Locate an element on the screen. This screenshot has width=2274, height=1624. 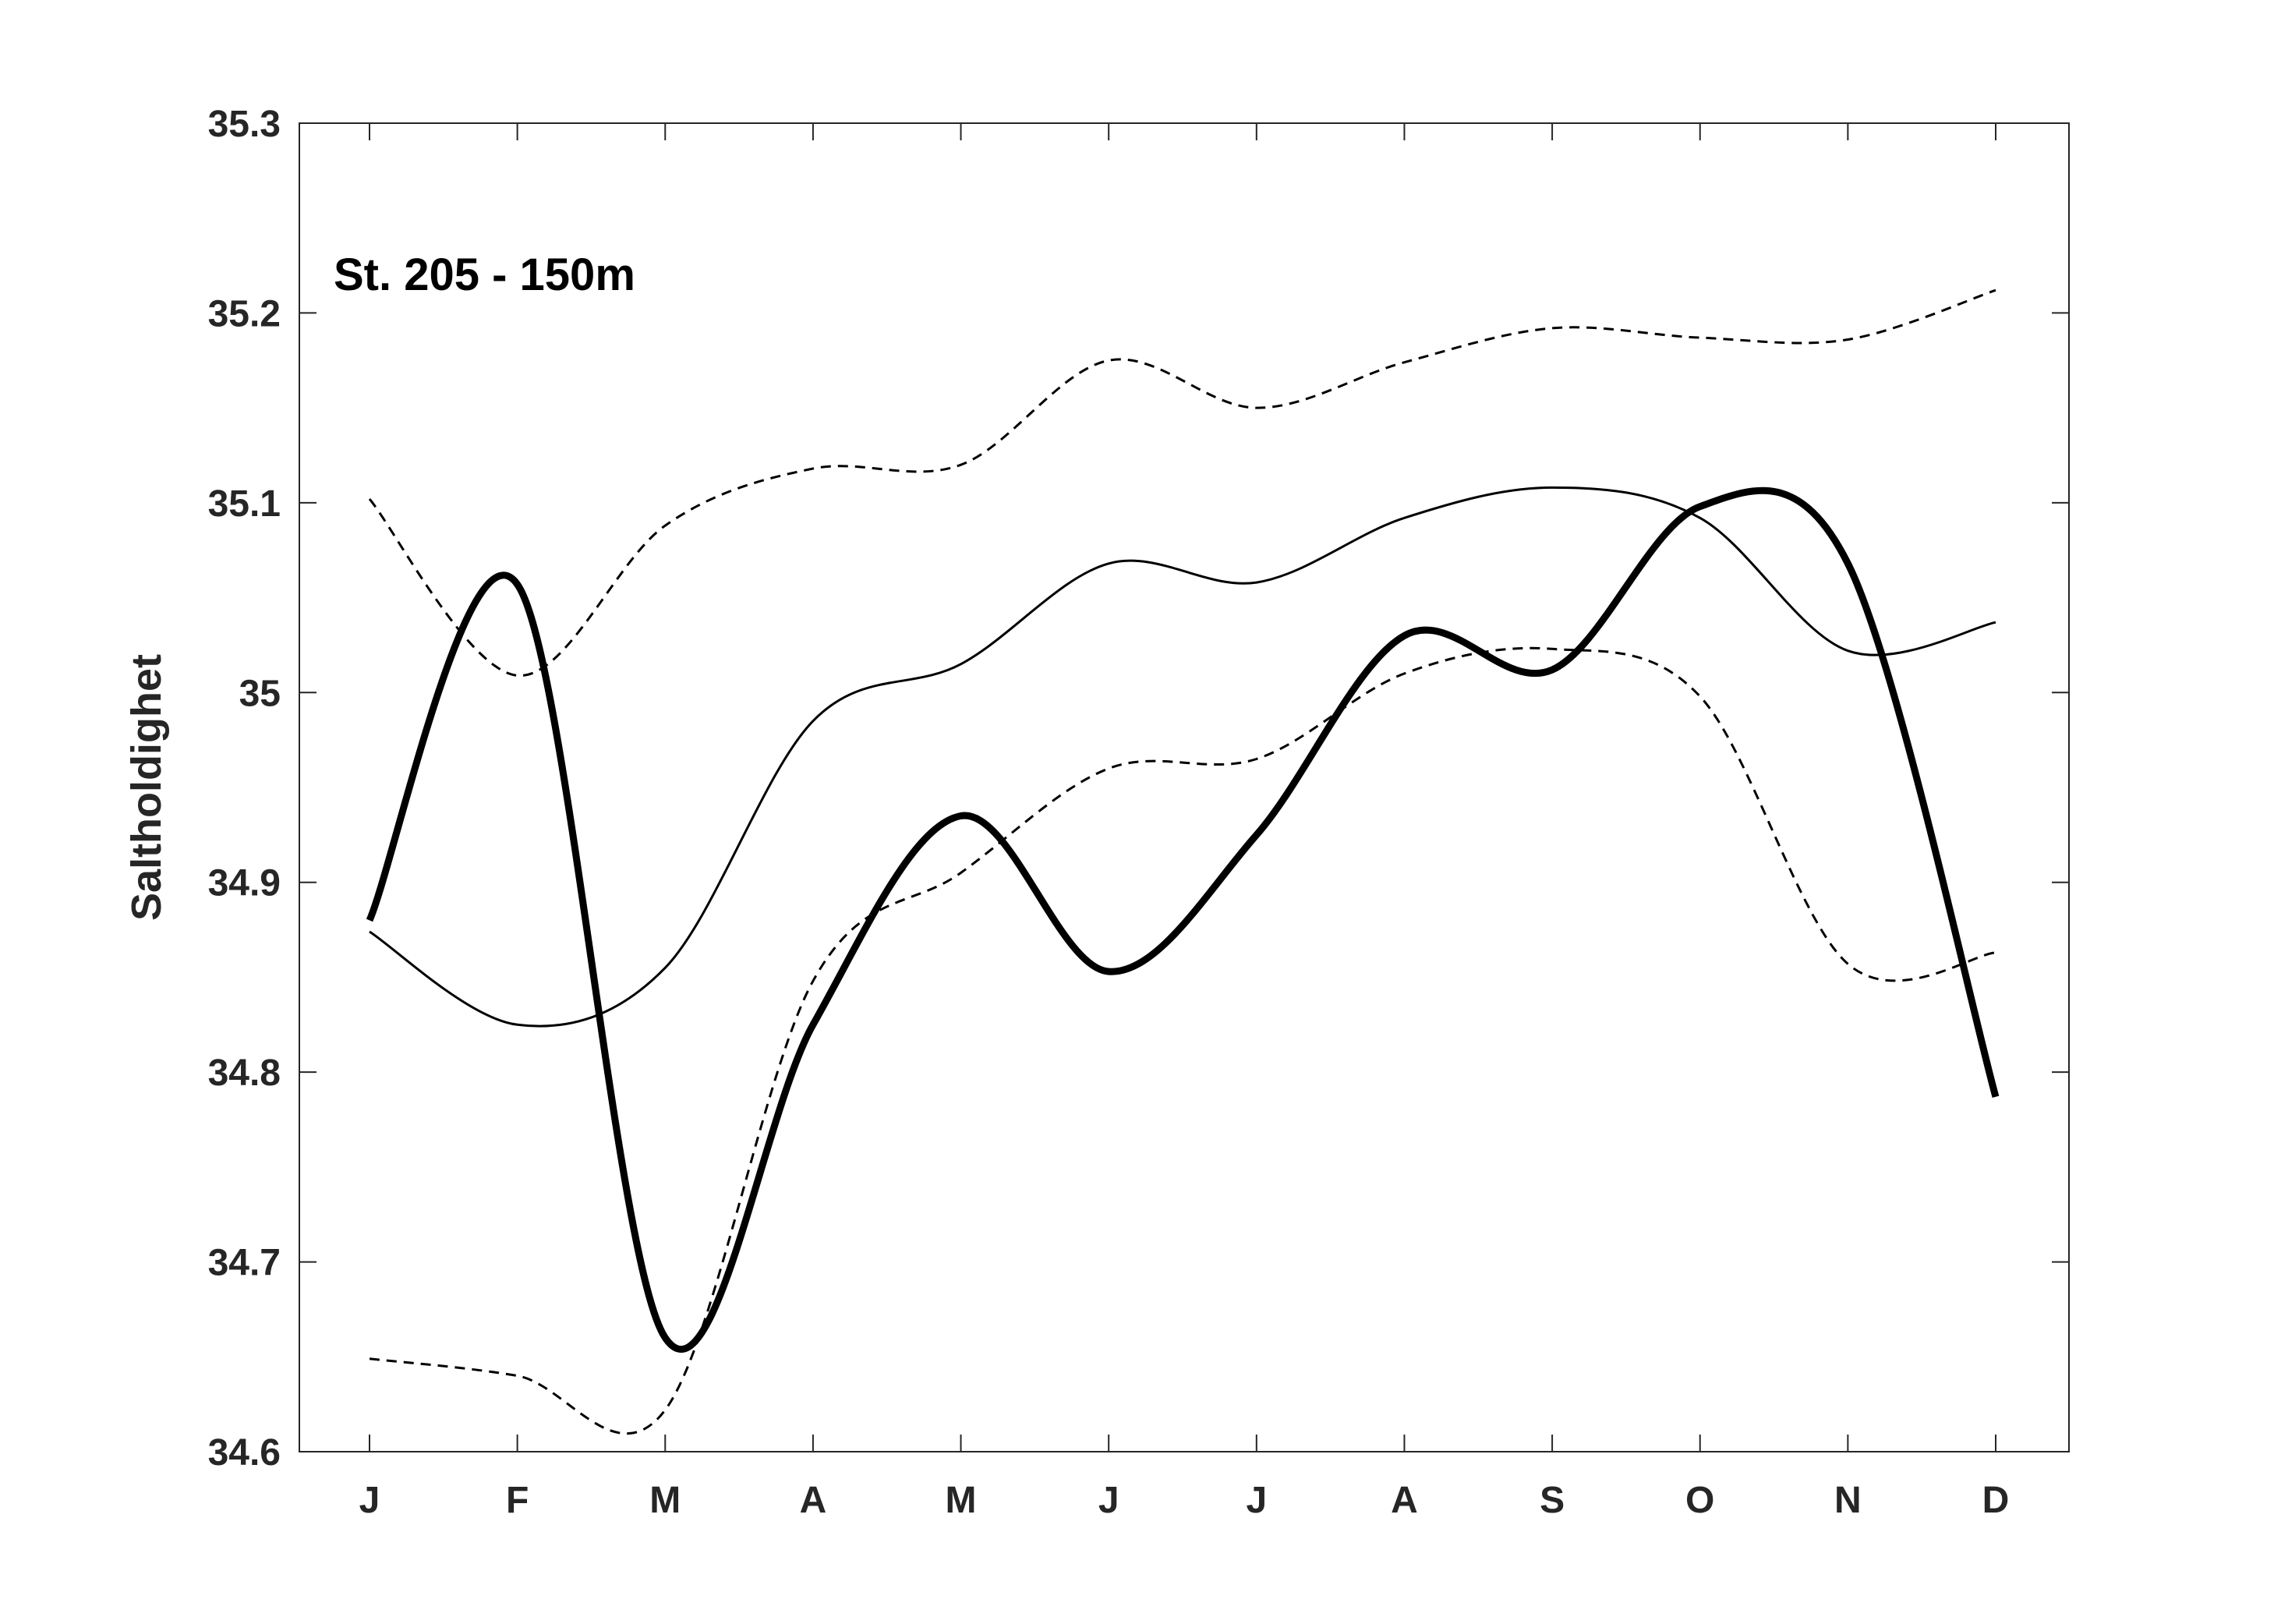
y-tick-label: 35 is located at coordinates (260, 693).